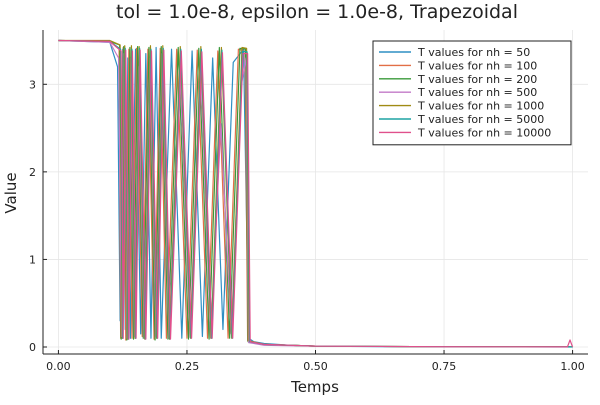 The width and height of the screenshot is (600, 405). Describe the element at coordinates (315, 366) in the screenshot. I see `x-tick-label: 0.50` at that location.